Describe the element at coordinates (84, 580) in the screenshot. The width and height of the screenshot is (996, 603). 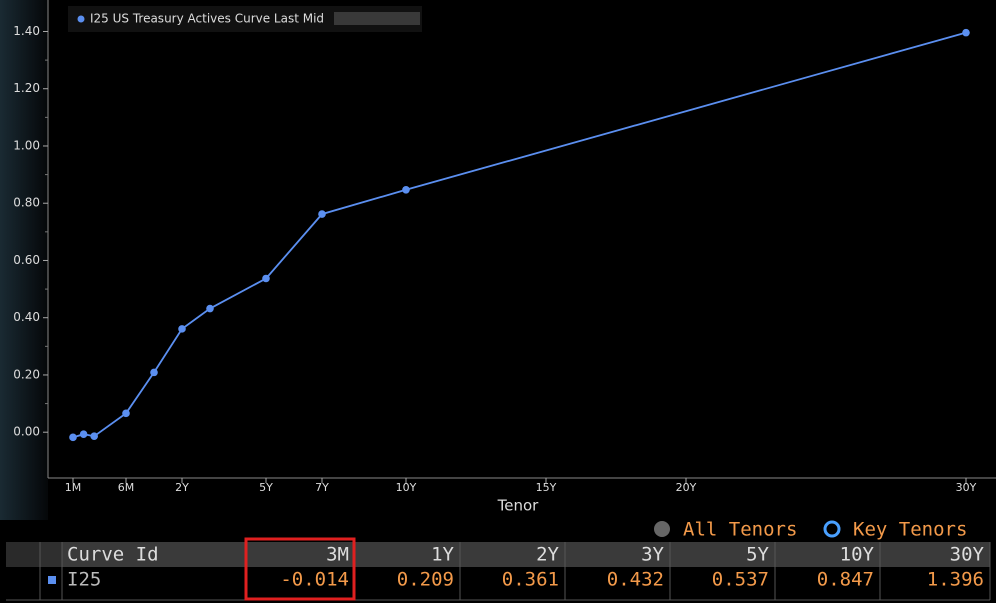
I see `table-cell: I25` at that location.